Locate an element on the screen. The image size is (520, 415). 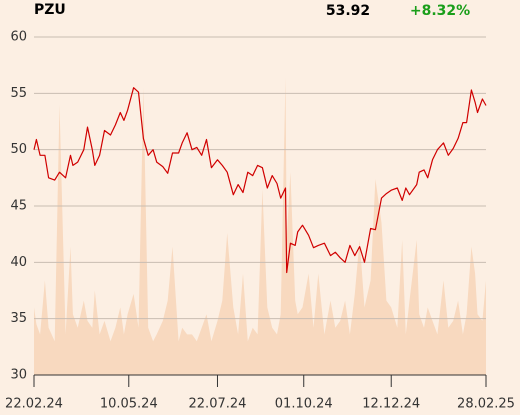
x-tick-label: 01.10.24 is located at coordinates (304, 404).